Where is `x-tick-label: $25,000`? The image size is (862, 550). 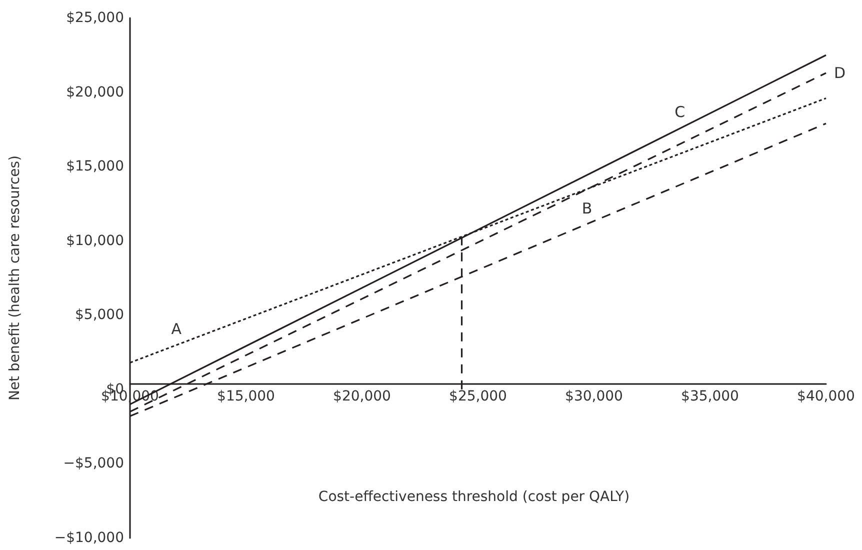
x-tick-label: $25,000 is located at coordinates (478, 396).